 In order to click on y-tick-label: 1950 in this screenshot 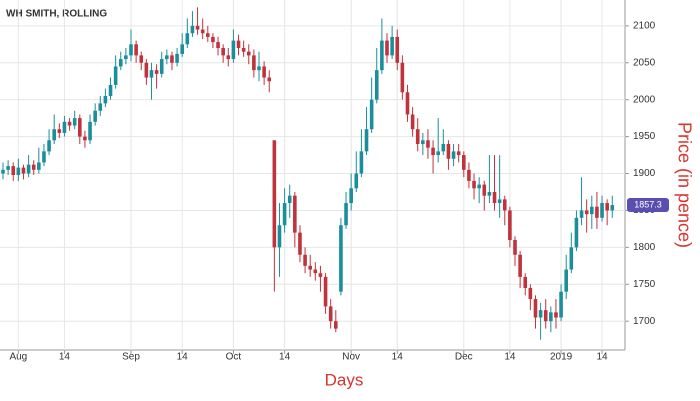, I will do `click(644, 136)`.